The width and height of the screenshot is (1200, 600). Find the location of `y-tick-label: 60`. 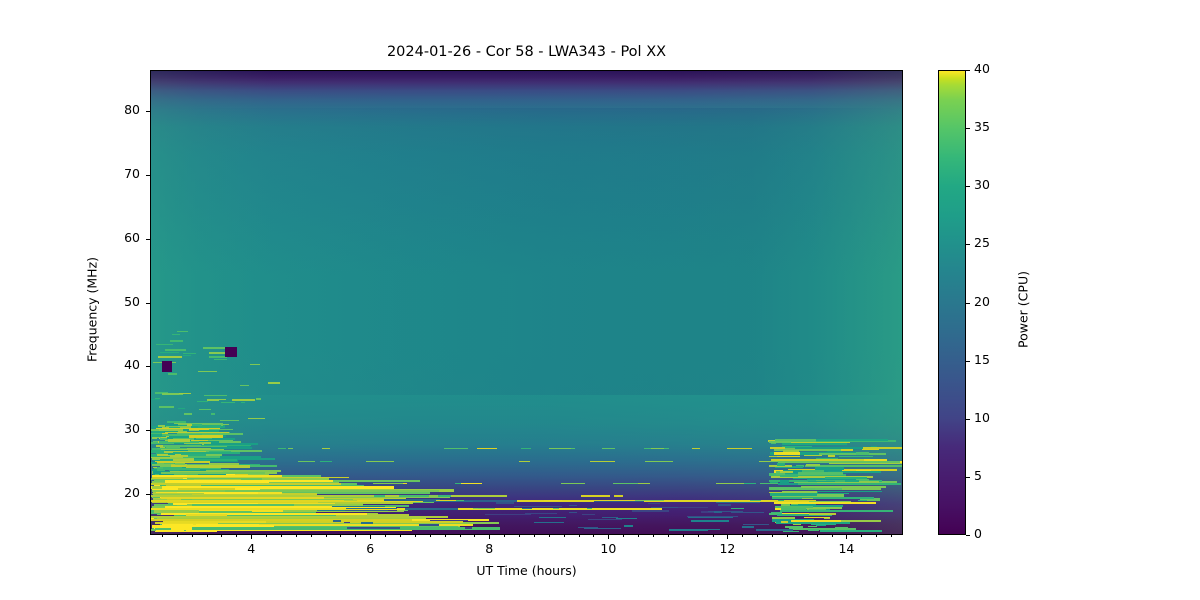

y-tick-label: 60 is located at coordinates (132, 237).